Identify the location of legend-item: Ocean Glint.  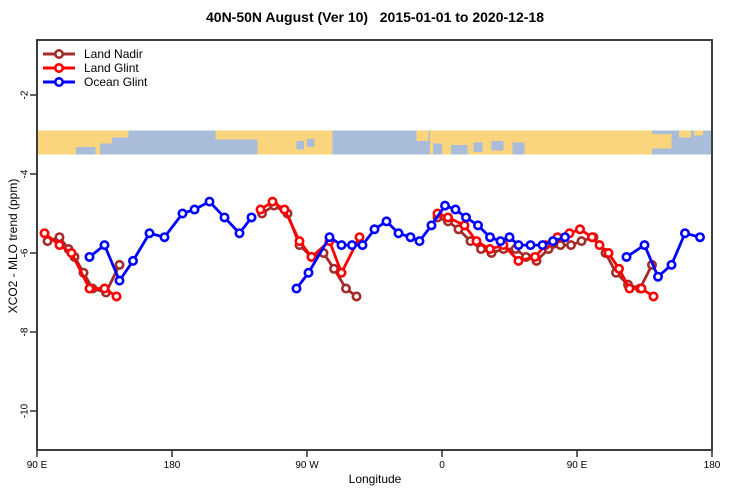
(94, 82).